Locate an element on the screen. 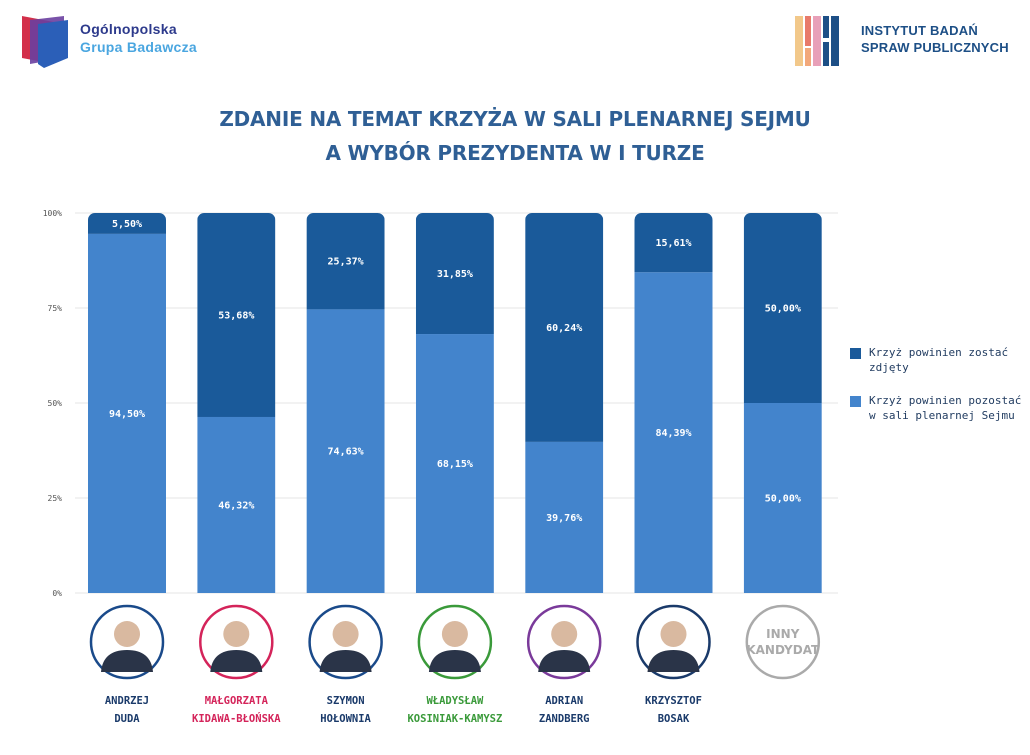 The width and height of the screenshot is (1030, 755). candidate-name-line1: WŁADYSŁAW is located at coordinates (455, 701).